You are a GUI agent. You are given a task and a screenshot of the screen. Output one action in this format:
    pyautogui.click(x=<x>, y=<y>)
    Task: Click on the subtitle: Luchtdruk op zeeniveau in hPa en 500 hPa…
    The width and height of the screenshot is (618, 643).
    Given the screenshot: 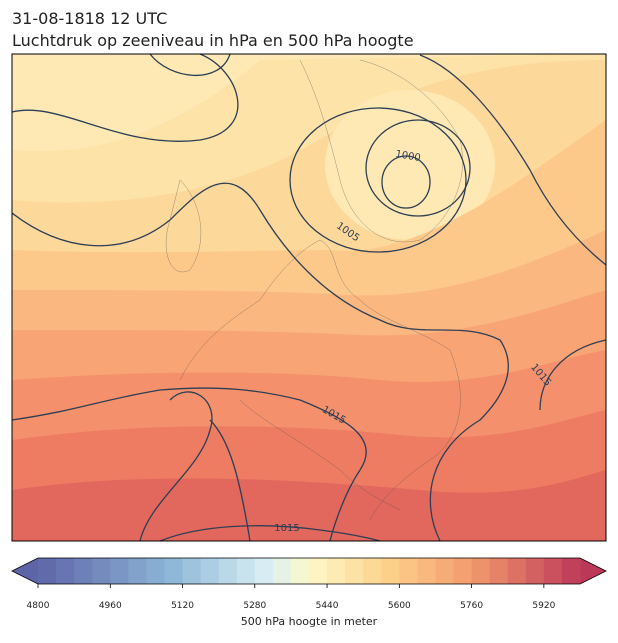 What is the action you would take?
    pyautogui.click(x=213, y=40)
    